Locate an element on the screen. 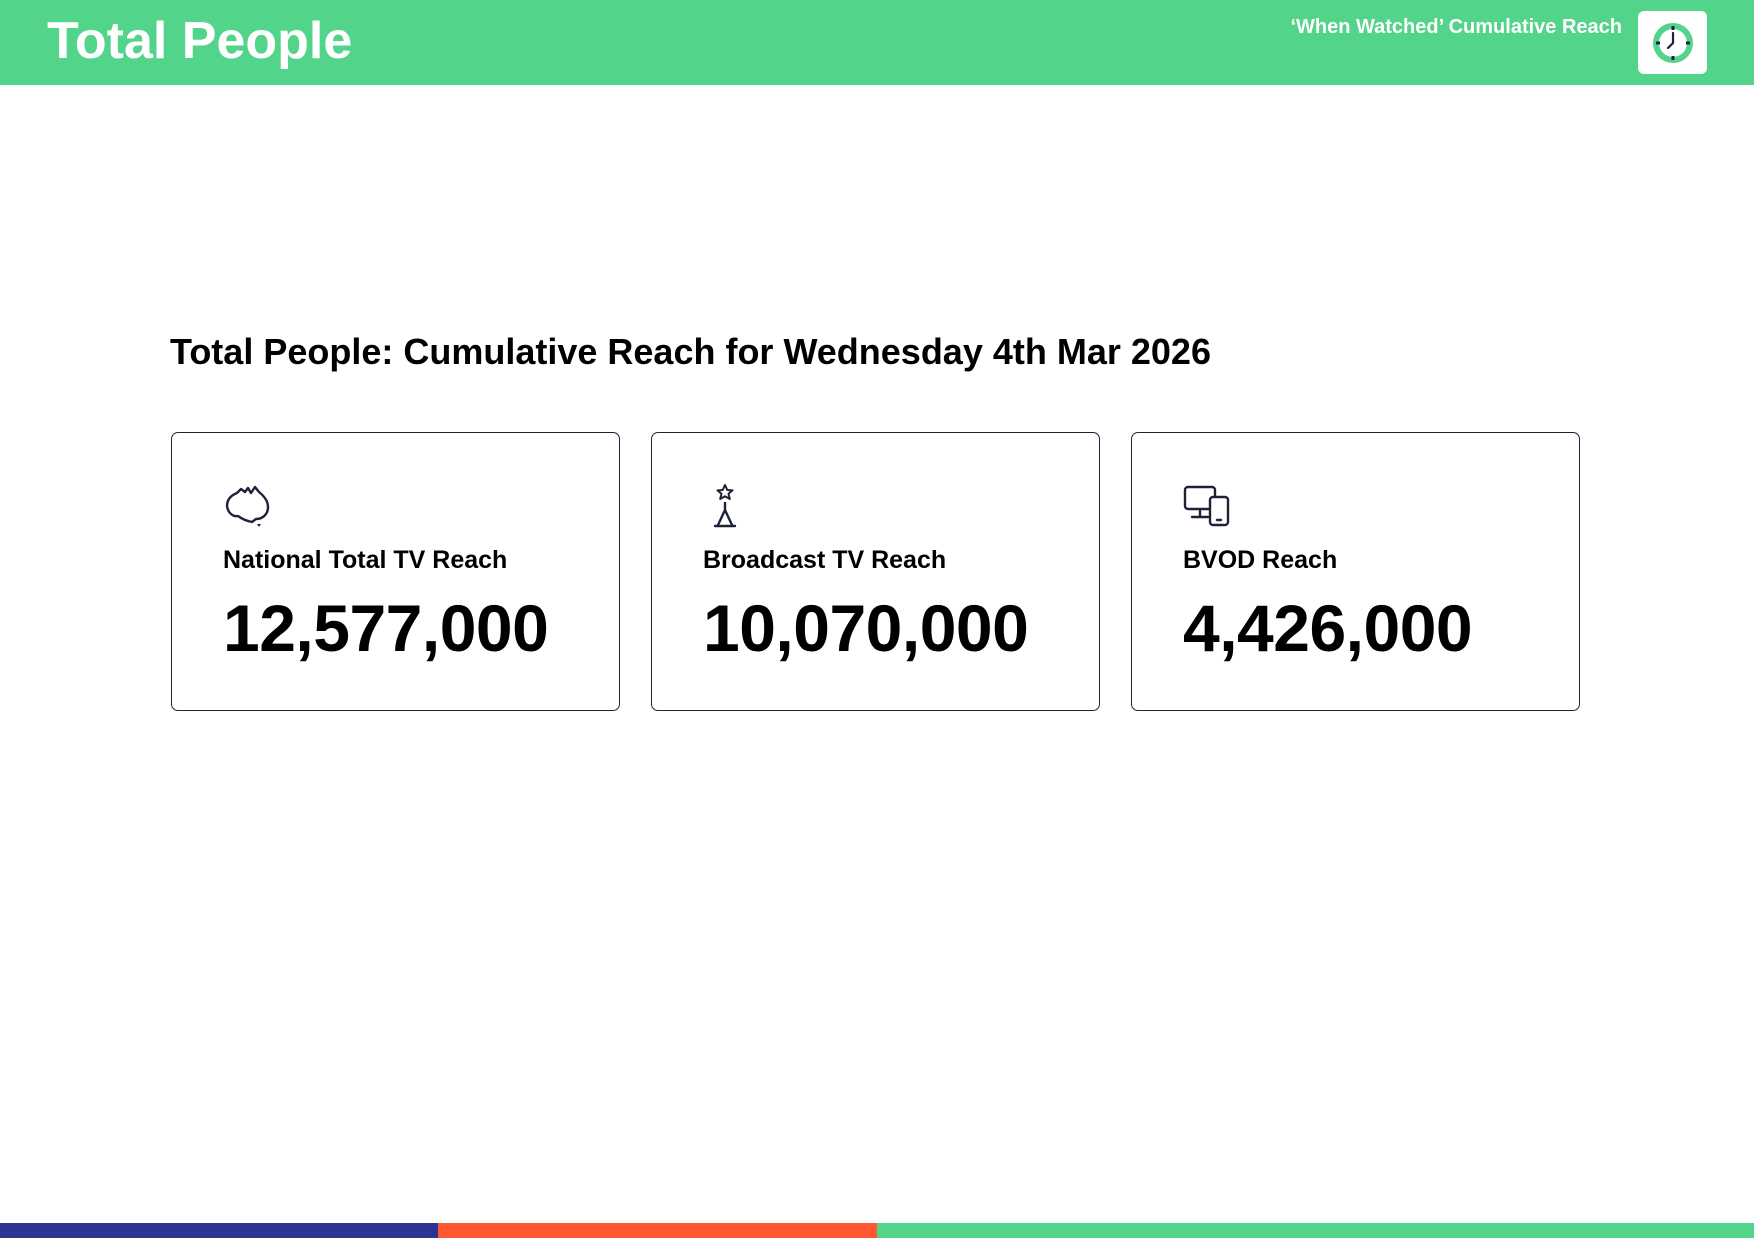 The width and height of the screenshot is (1754, 1241). footer-stripe-green is located at coordinates (1315, 1230).